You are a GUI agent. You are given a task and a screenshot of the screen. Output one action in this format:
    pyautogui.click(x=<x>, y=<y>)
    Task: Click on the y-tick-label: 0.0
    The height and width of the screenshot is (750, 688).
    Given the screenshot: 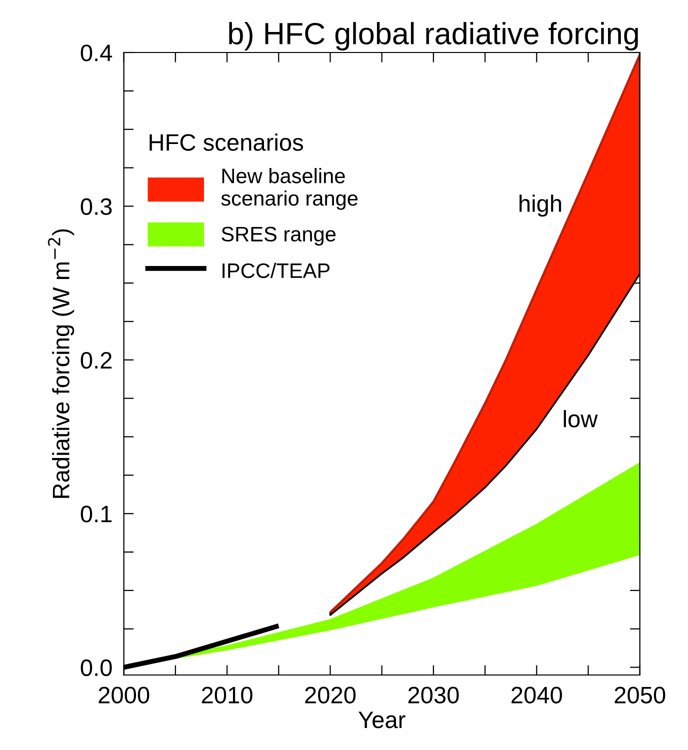 What is the action you would take?
    pyautogui.click(x=96, y=667)
    